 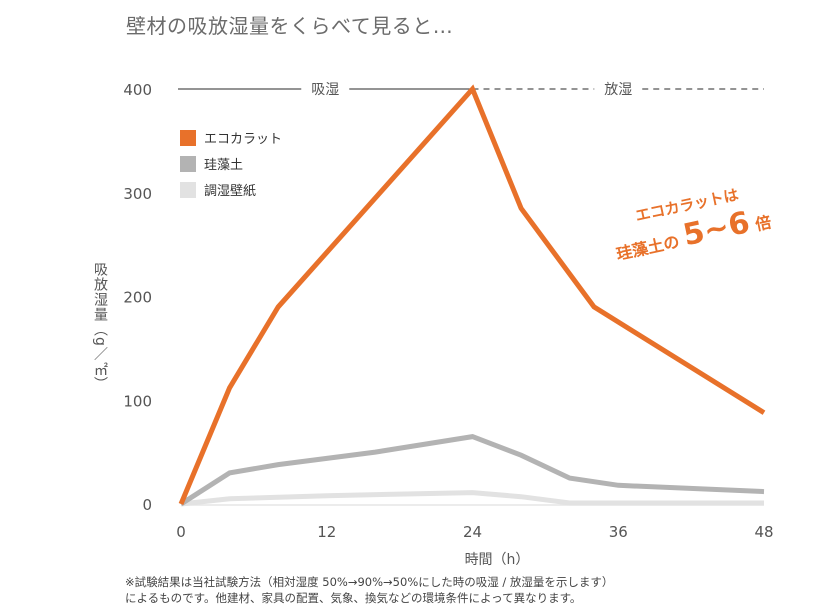 I want to click on x-tick-label: 48, so click(x=763, y=532).